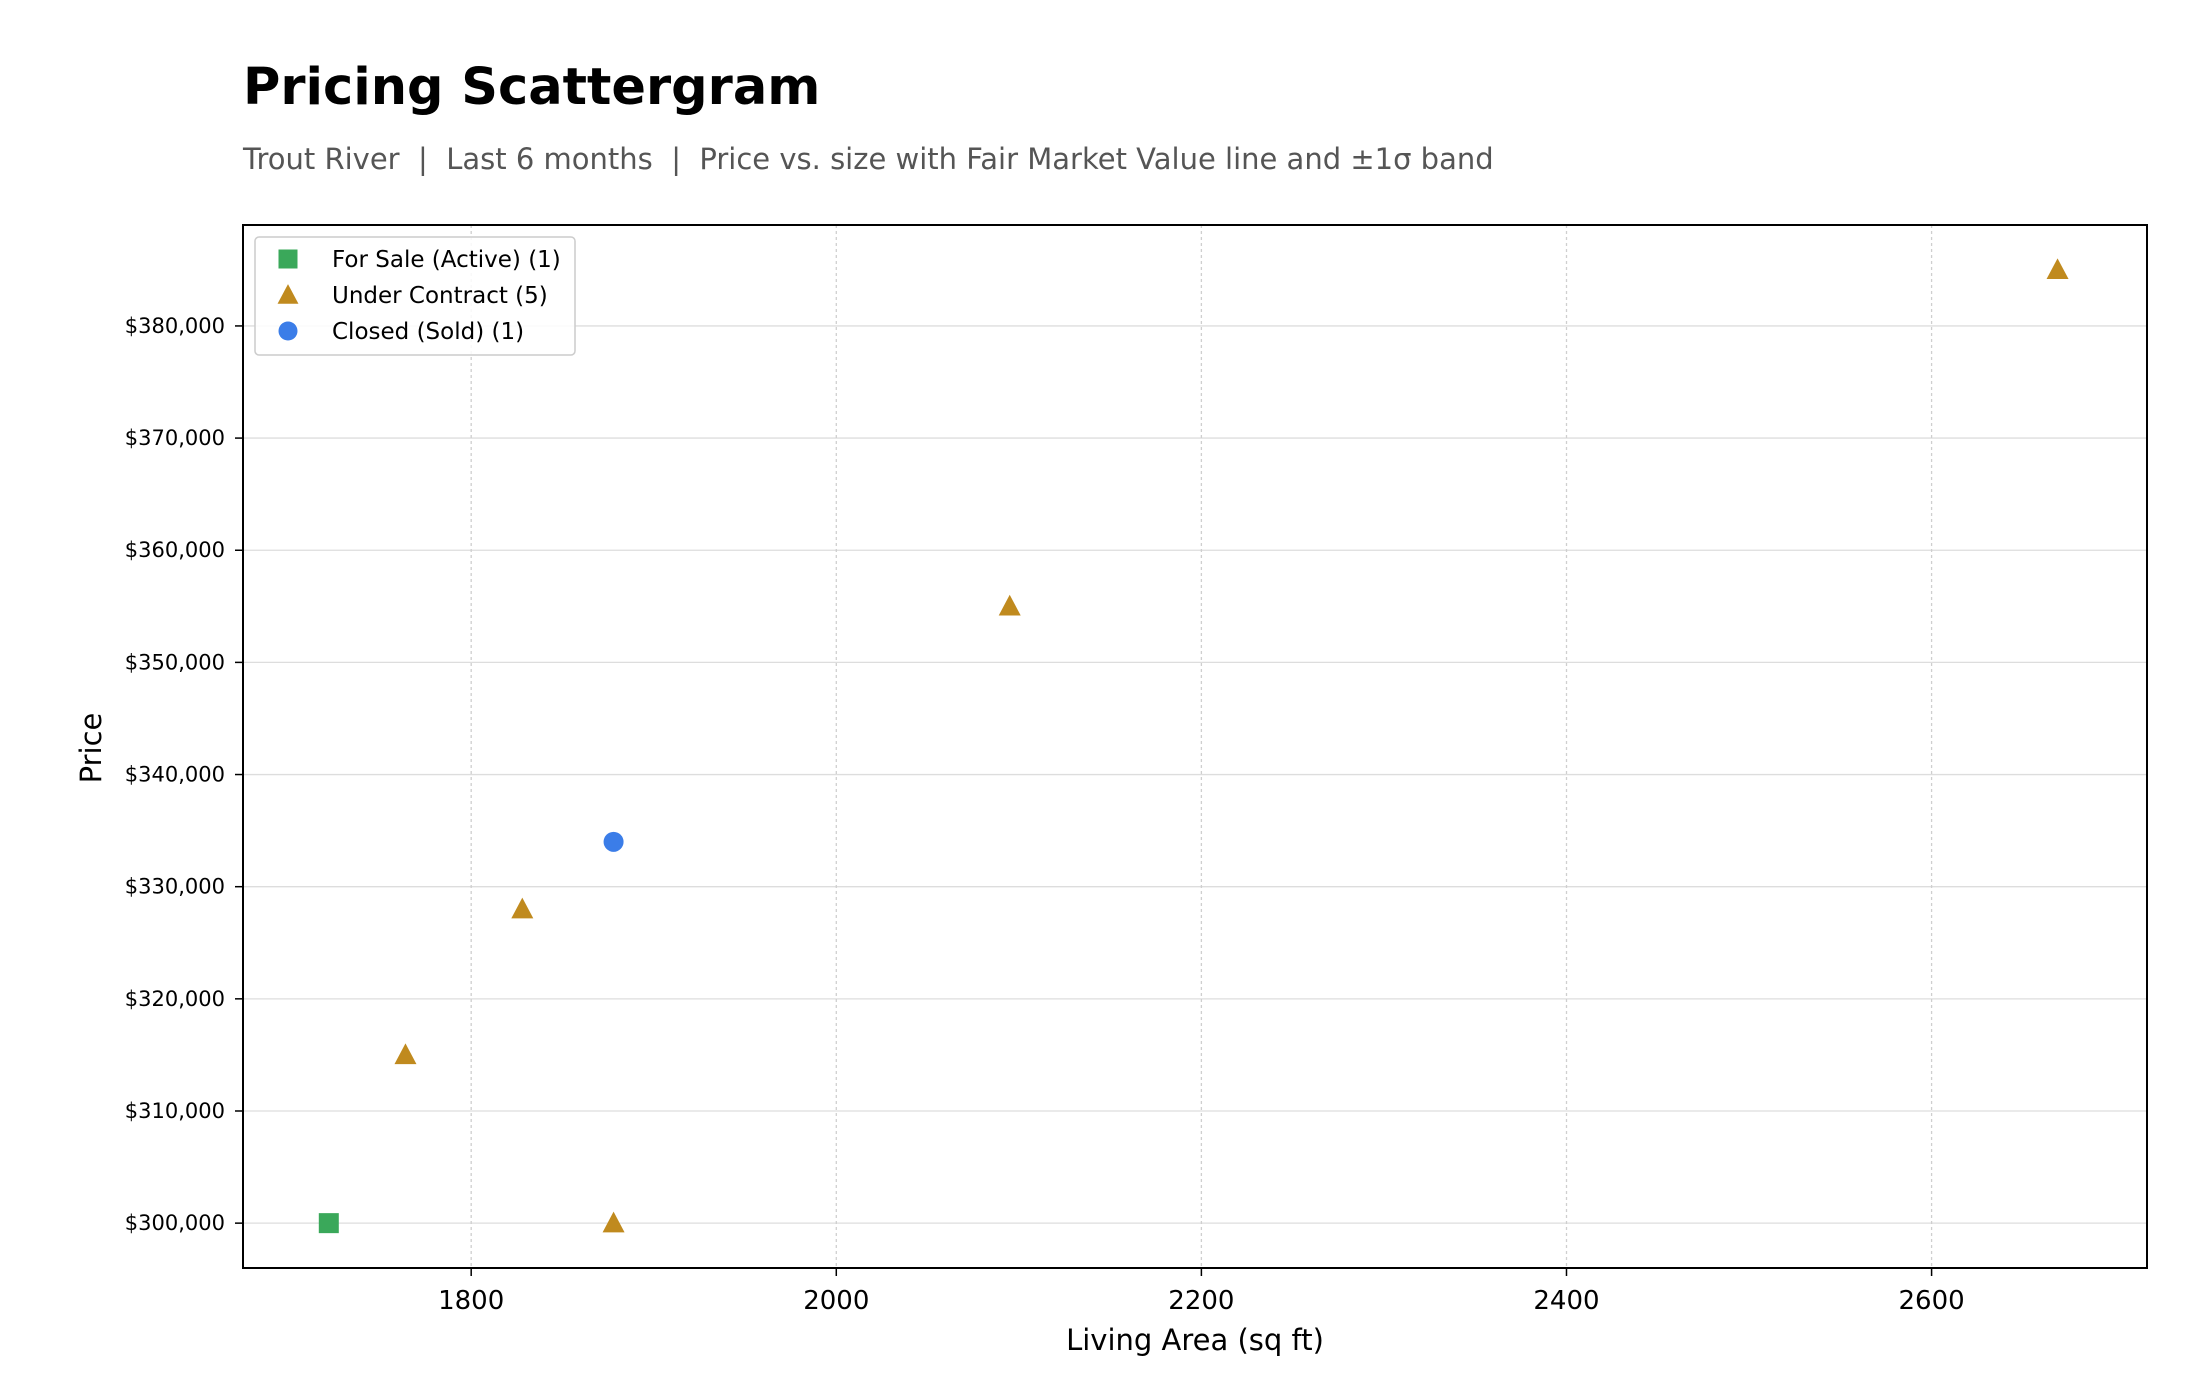  What do you see at coordinates (836, 1301) in the screenshot?
I see `x-tick-label: 2000` at bounding box center [836, 1301].